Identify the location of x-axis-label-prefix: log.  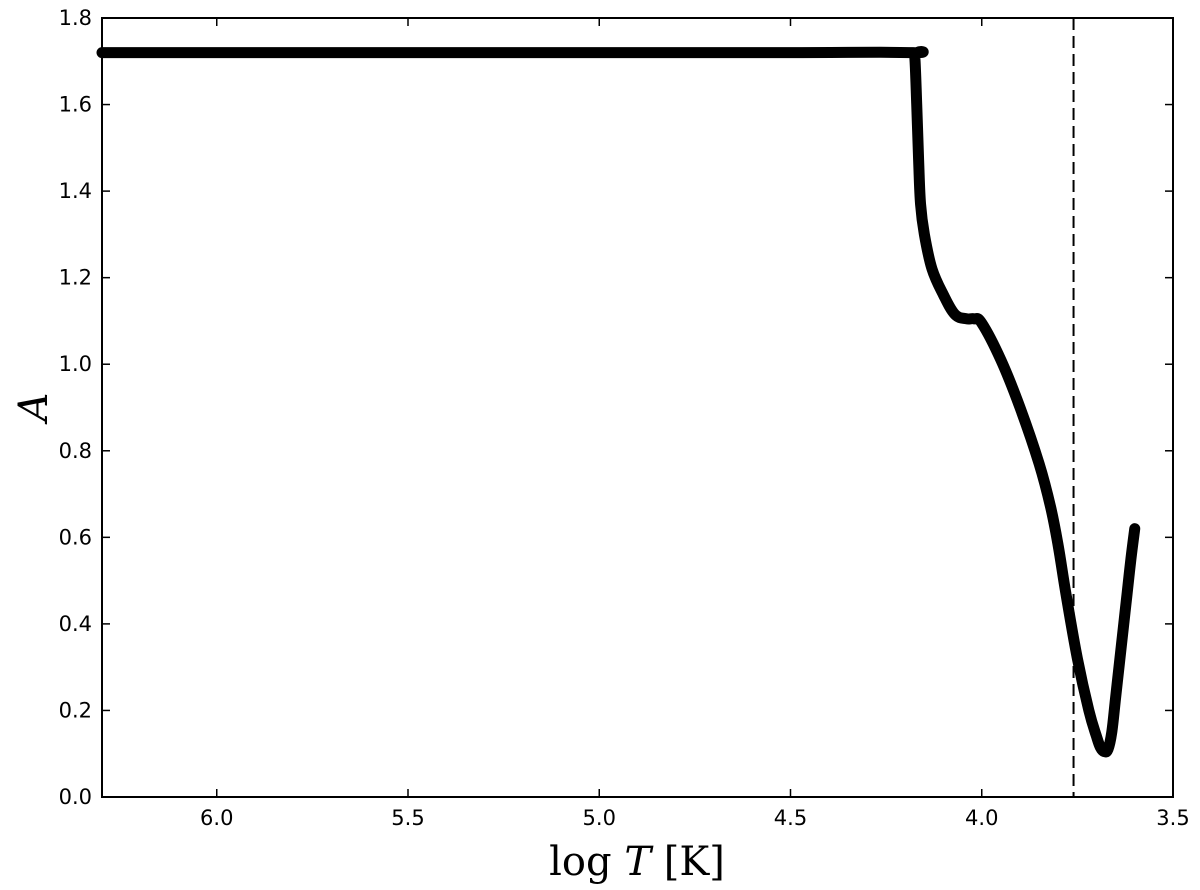
(586, 862).